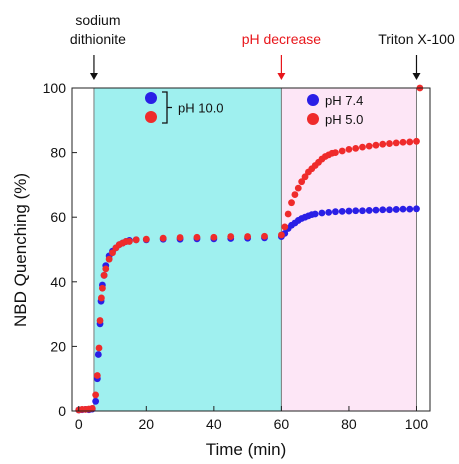 The image size is (459, 464). What do you see at coordinates (349, 424) in the screenshot?
I see `x-tick-label: 80` at bounding box center [349, 424].